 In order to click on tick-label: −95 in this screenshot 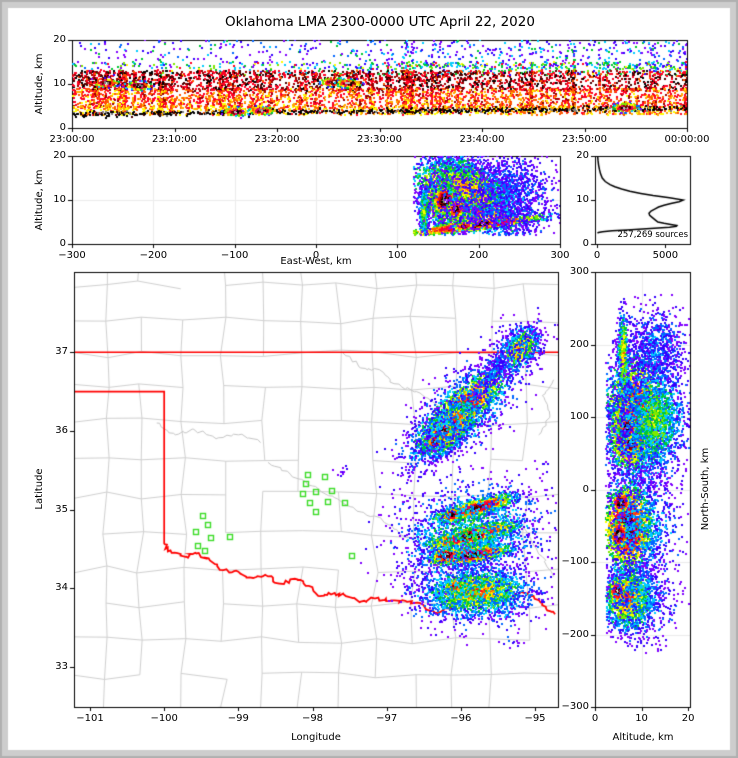, I will do `click(535, 718)`.